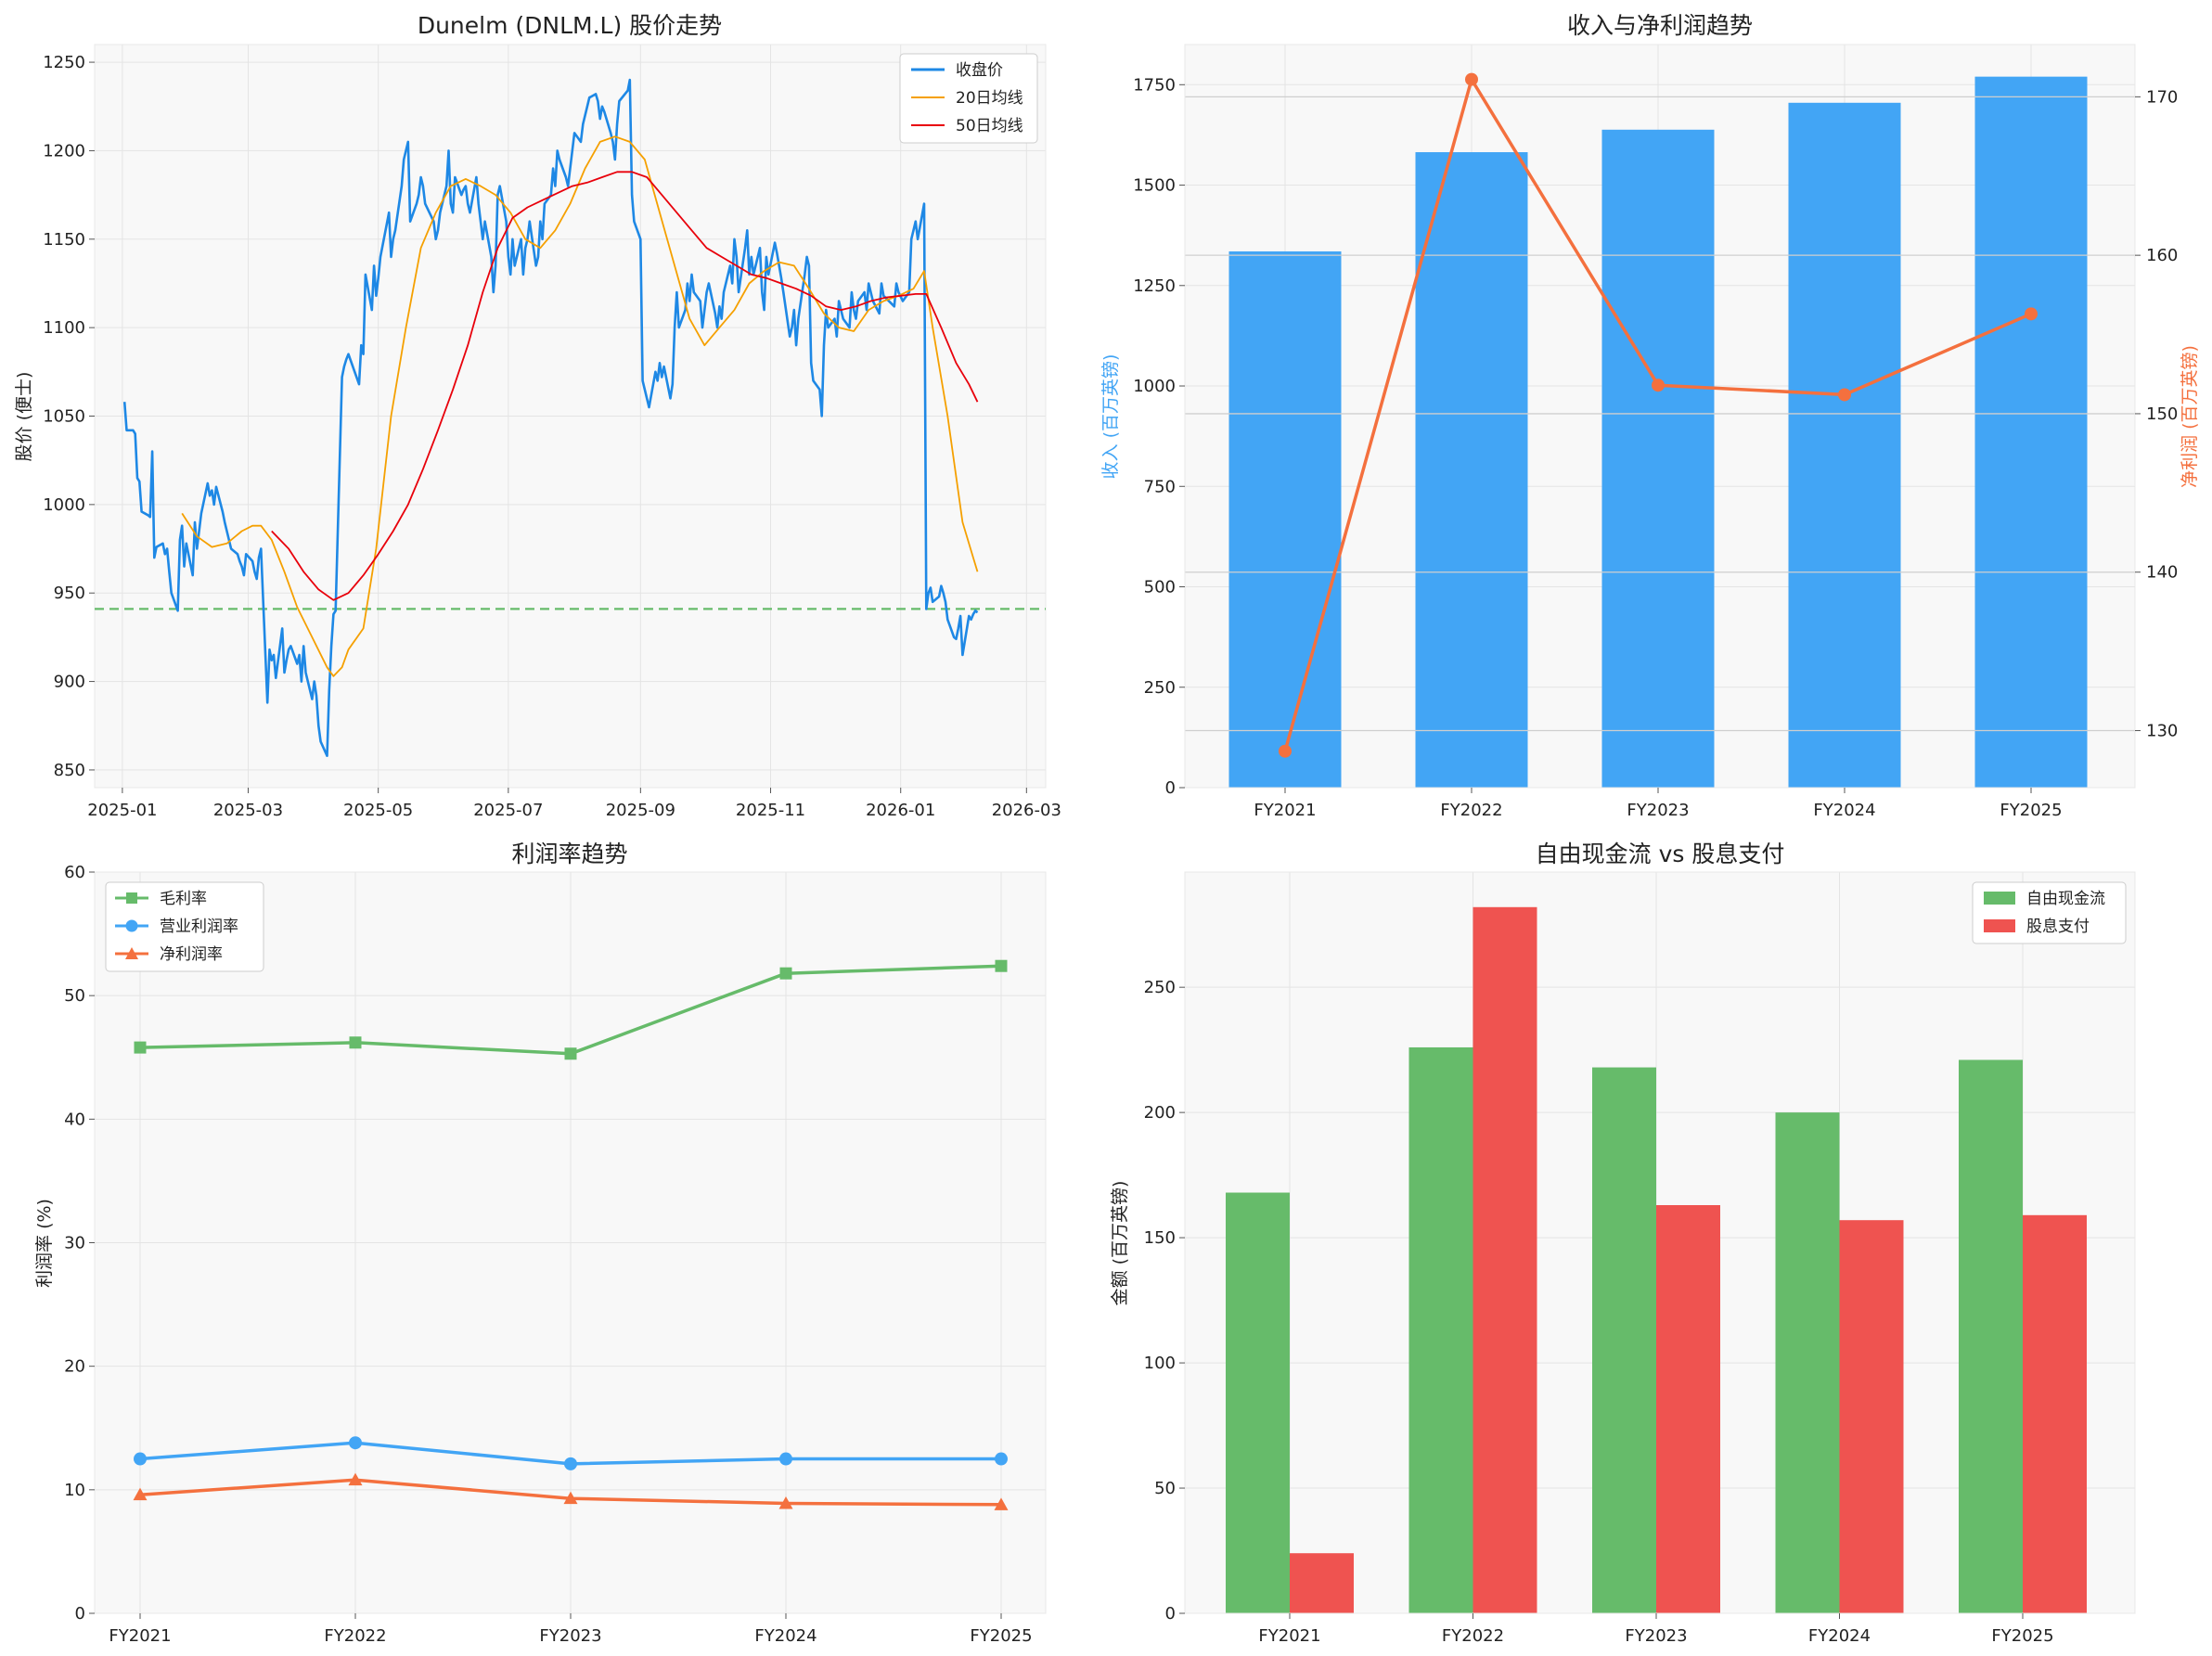 The image size is (2212, 1656). What do you see at coordinates (569, 854) in the screenshot?
I see `margin-chart-title: 利润率趋势` at bounding box center [569, 854].